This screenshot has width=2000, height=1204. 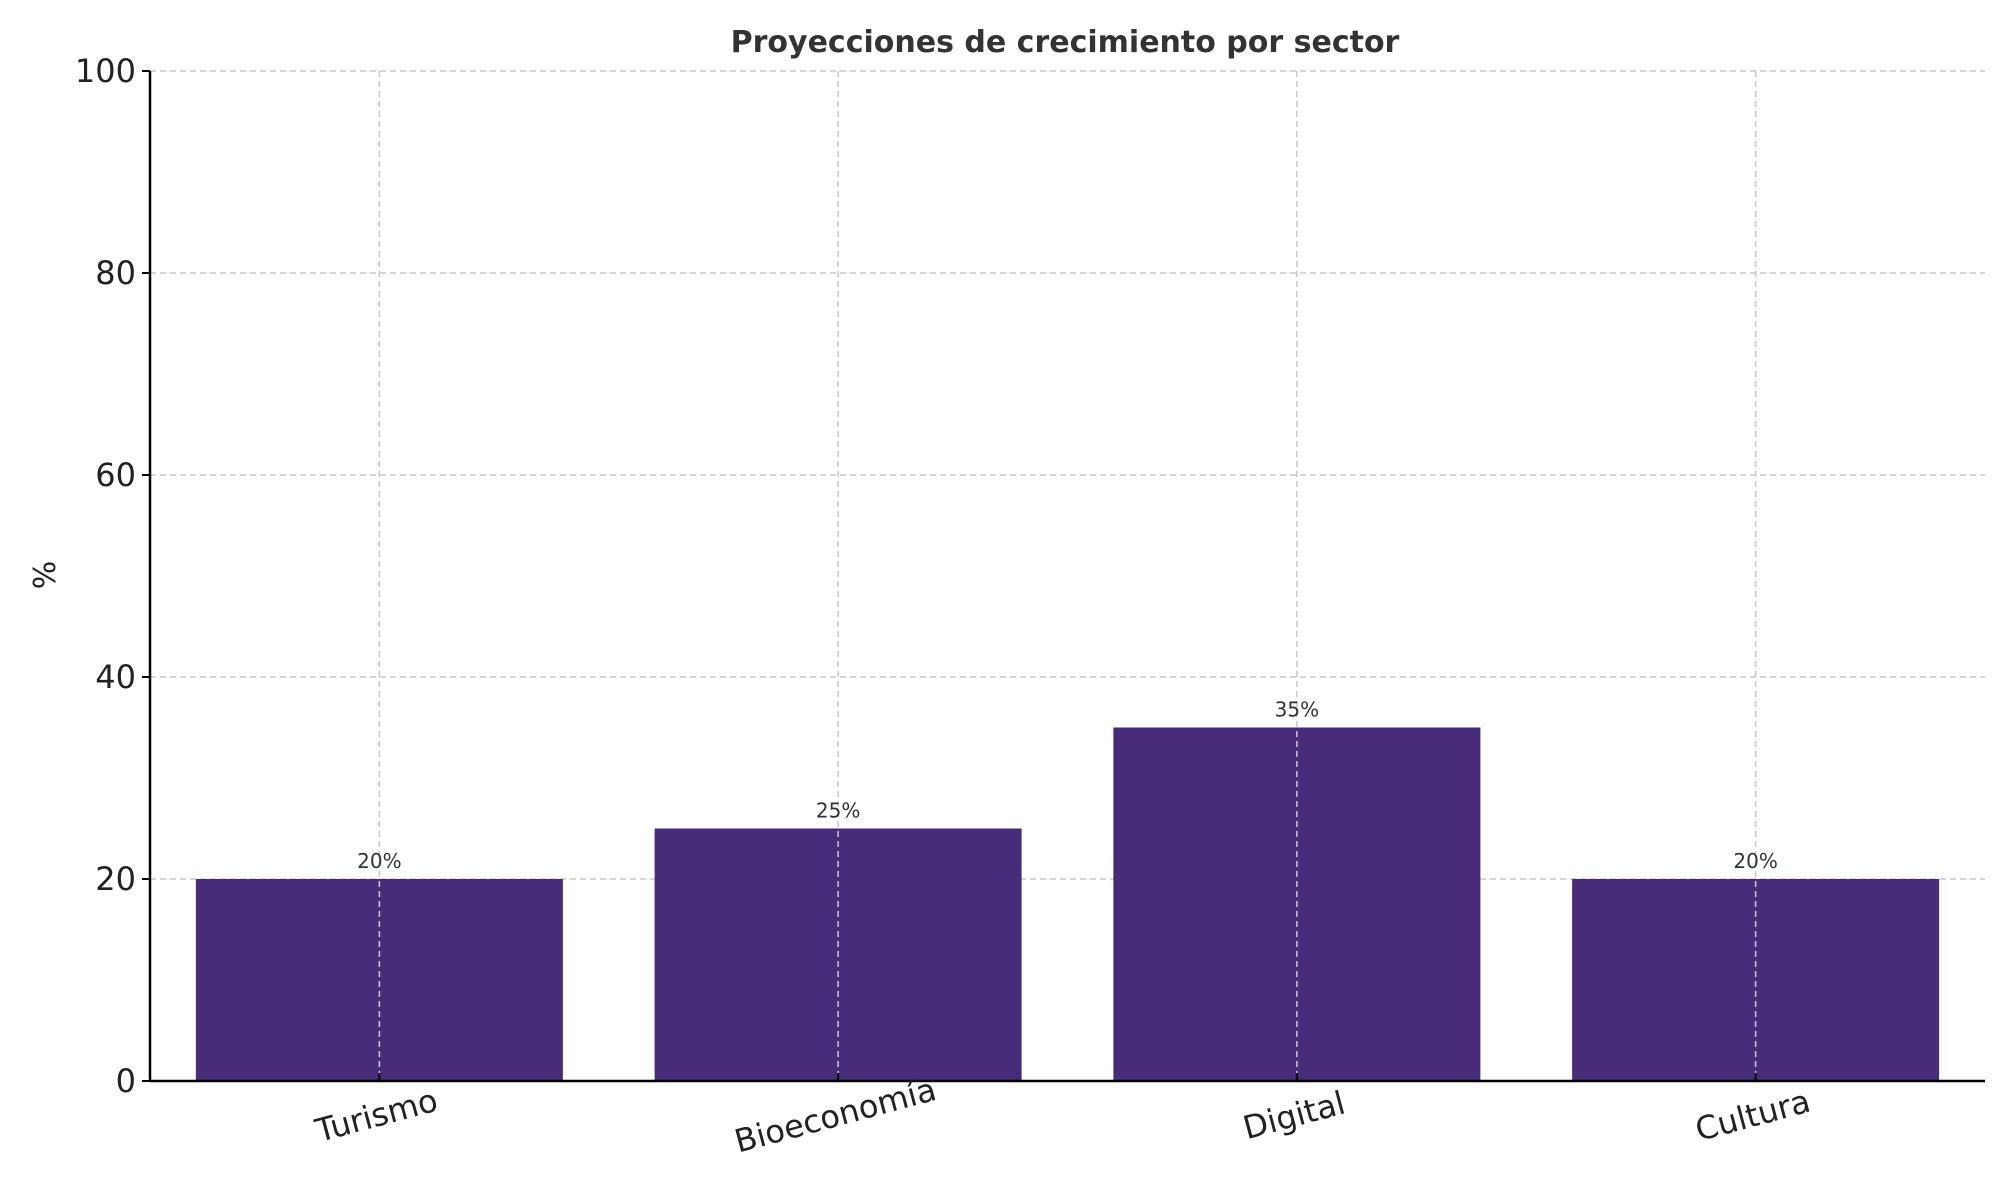 What do you see at coordinates (1065, 42) in the screenshot?
I see `chart-title: Proyecciones de crecimiento por sector` at bounding box center [1065, 42].